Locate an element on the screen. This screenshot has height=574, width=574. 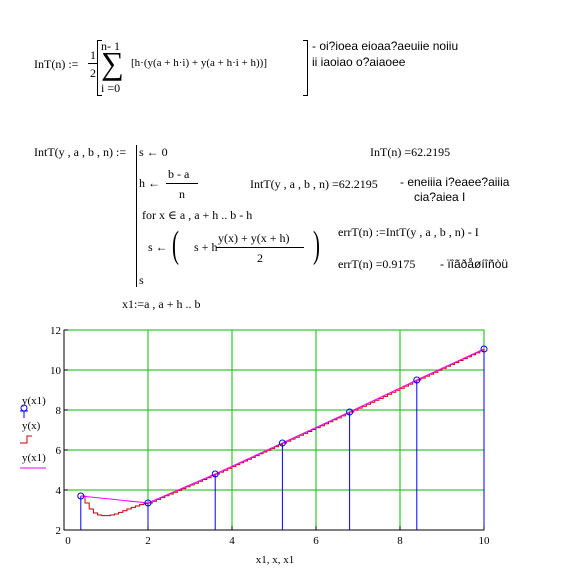
error-definition: errT(n) :=IntT(y , a , b , n) - I is located at coordinates (408, 232).